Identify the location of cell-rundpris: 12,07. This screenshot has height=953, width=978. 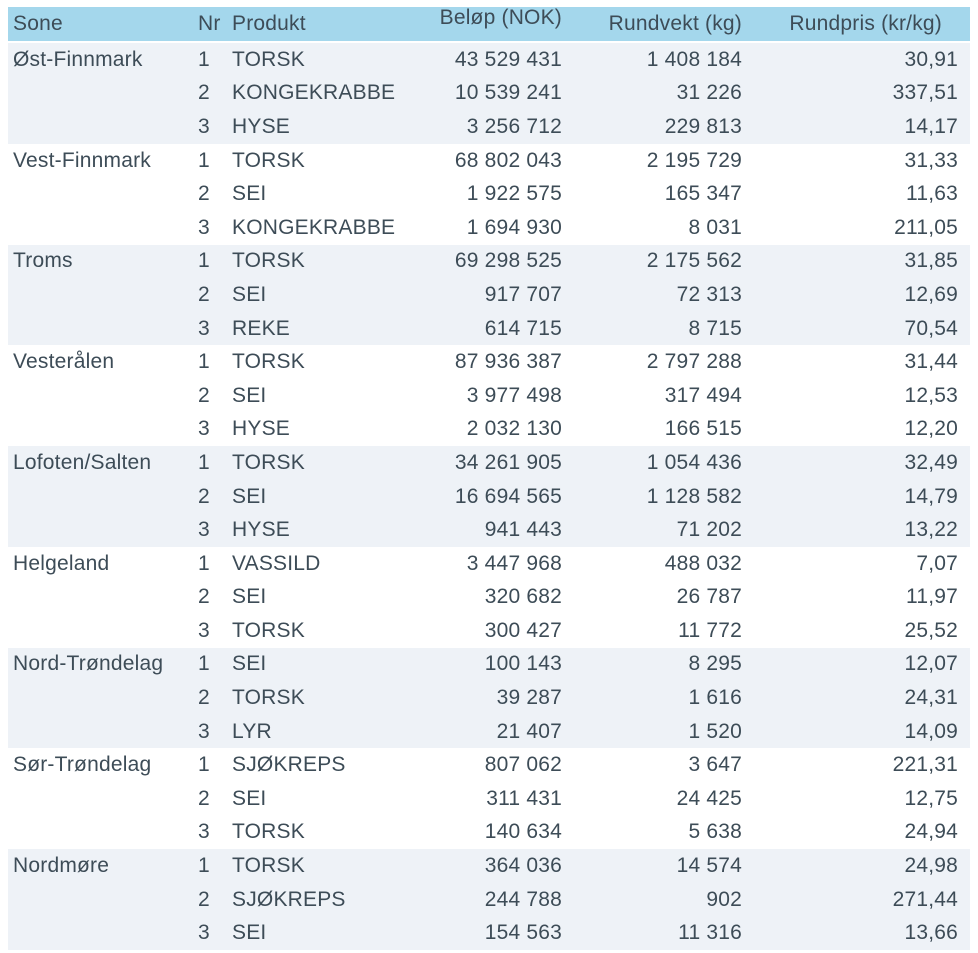
(856, 664).